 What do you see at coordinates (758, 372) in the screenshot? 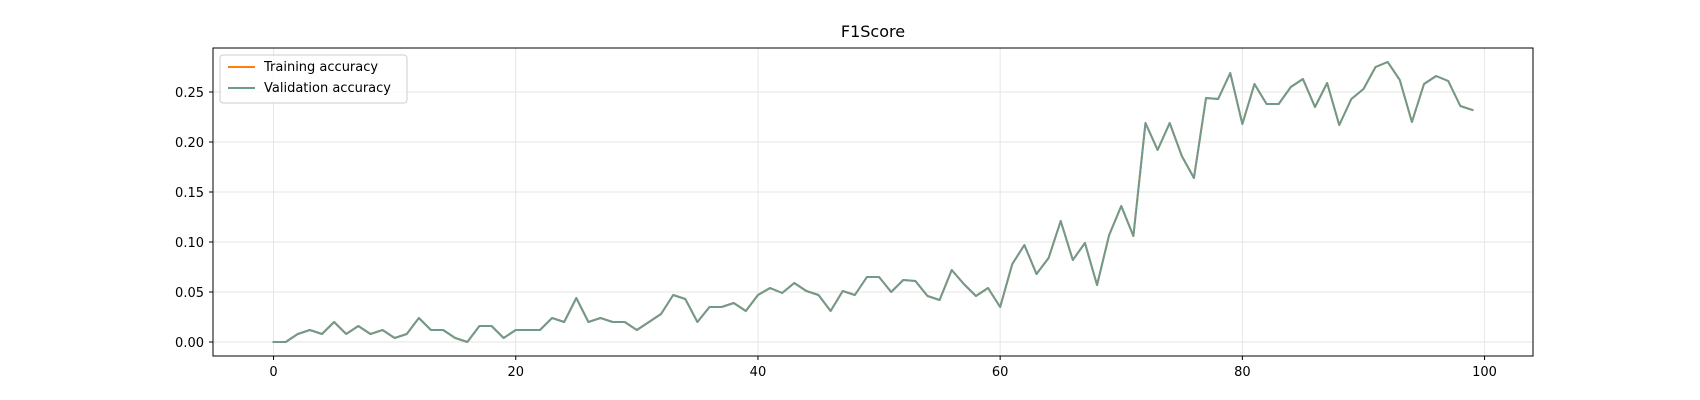
I see `x-tick-label: 40` at bounding box center [758, 372].